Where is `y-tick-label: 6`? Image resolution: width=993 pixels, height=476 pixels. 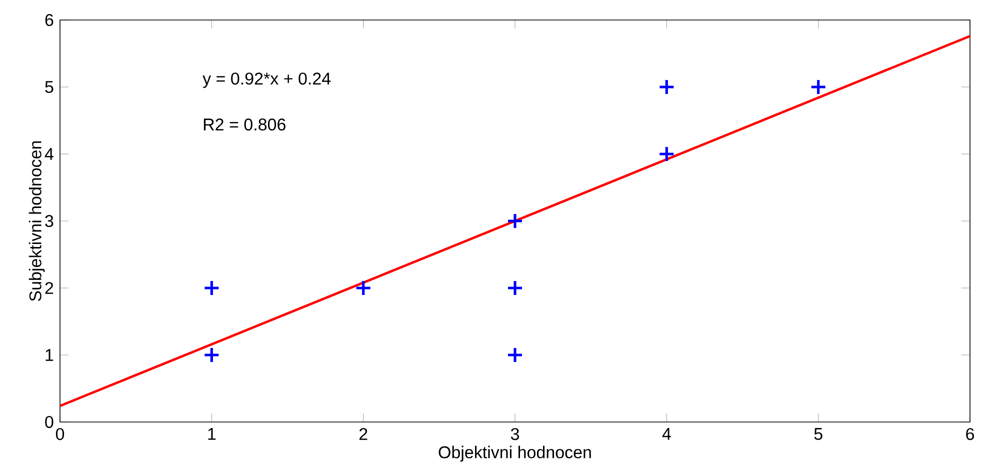
y-tick-label: 6 is located at coordinates (49, 20).